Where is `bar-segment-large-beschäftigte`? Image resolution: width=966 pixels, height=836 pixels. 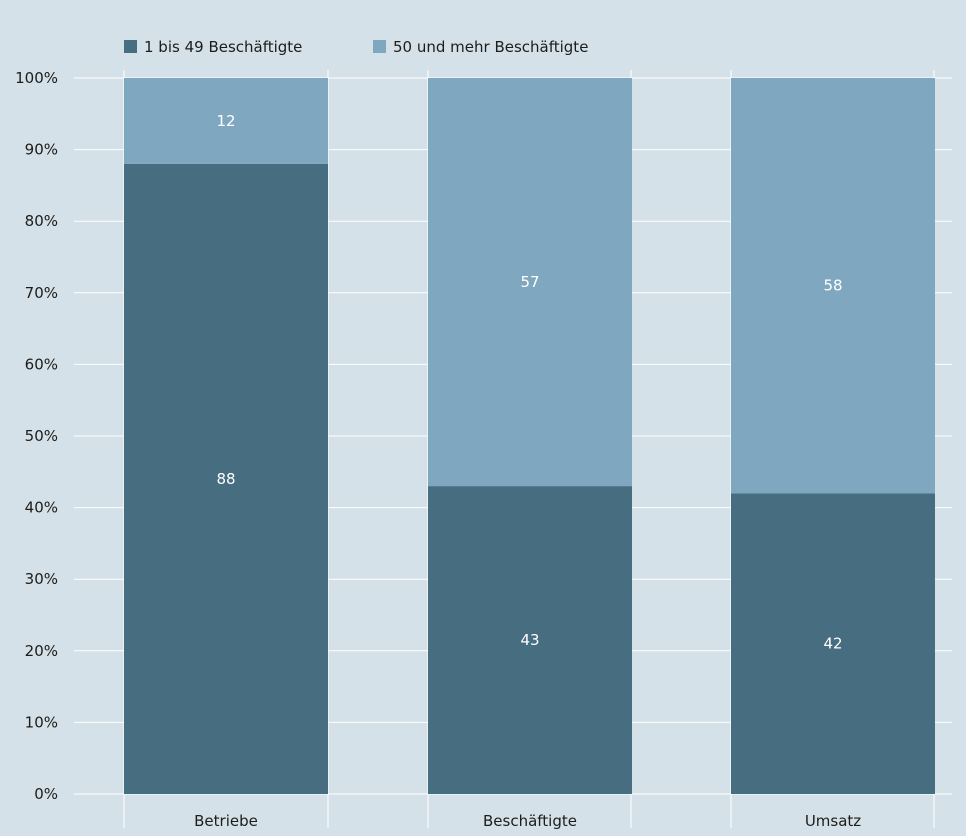 bar-segment-large-beschäftigte is located at coordinates (530, 282).